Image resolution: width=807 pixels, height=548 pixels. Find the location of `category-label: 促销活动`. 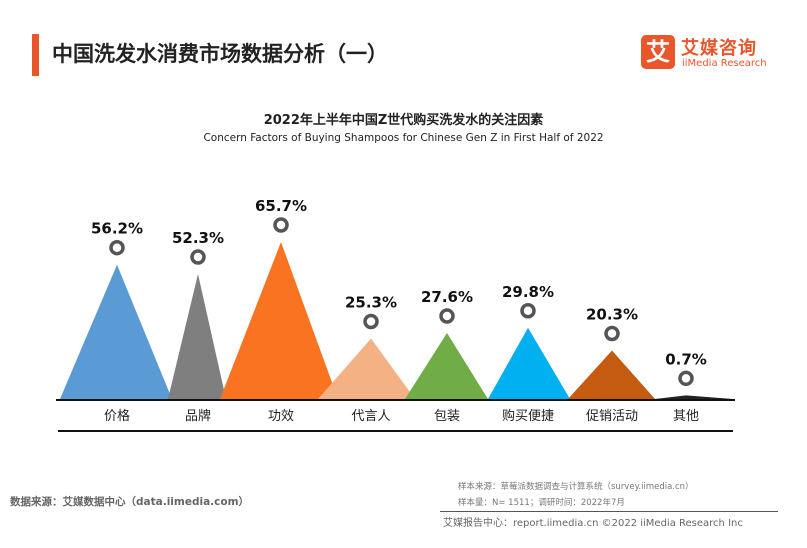

category-label: 促销活动 is located at coordinates (612, 416).